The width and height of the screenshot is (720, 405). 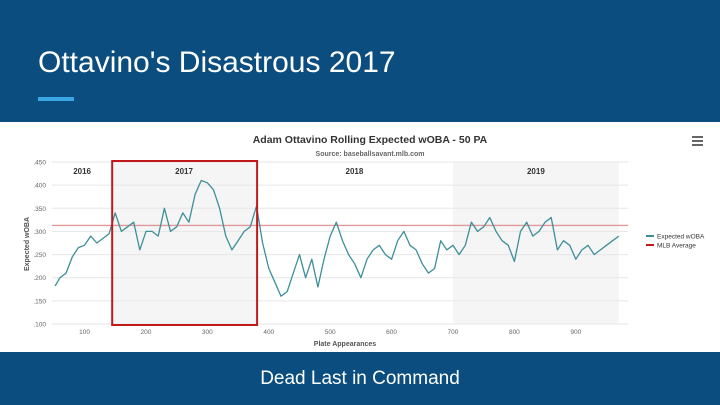 I want to click on season-label-2017: 2017, so click(x=184, y=171).